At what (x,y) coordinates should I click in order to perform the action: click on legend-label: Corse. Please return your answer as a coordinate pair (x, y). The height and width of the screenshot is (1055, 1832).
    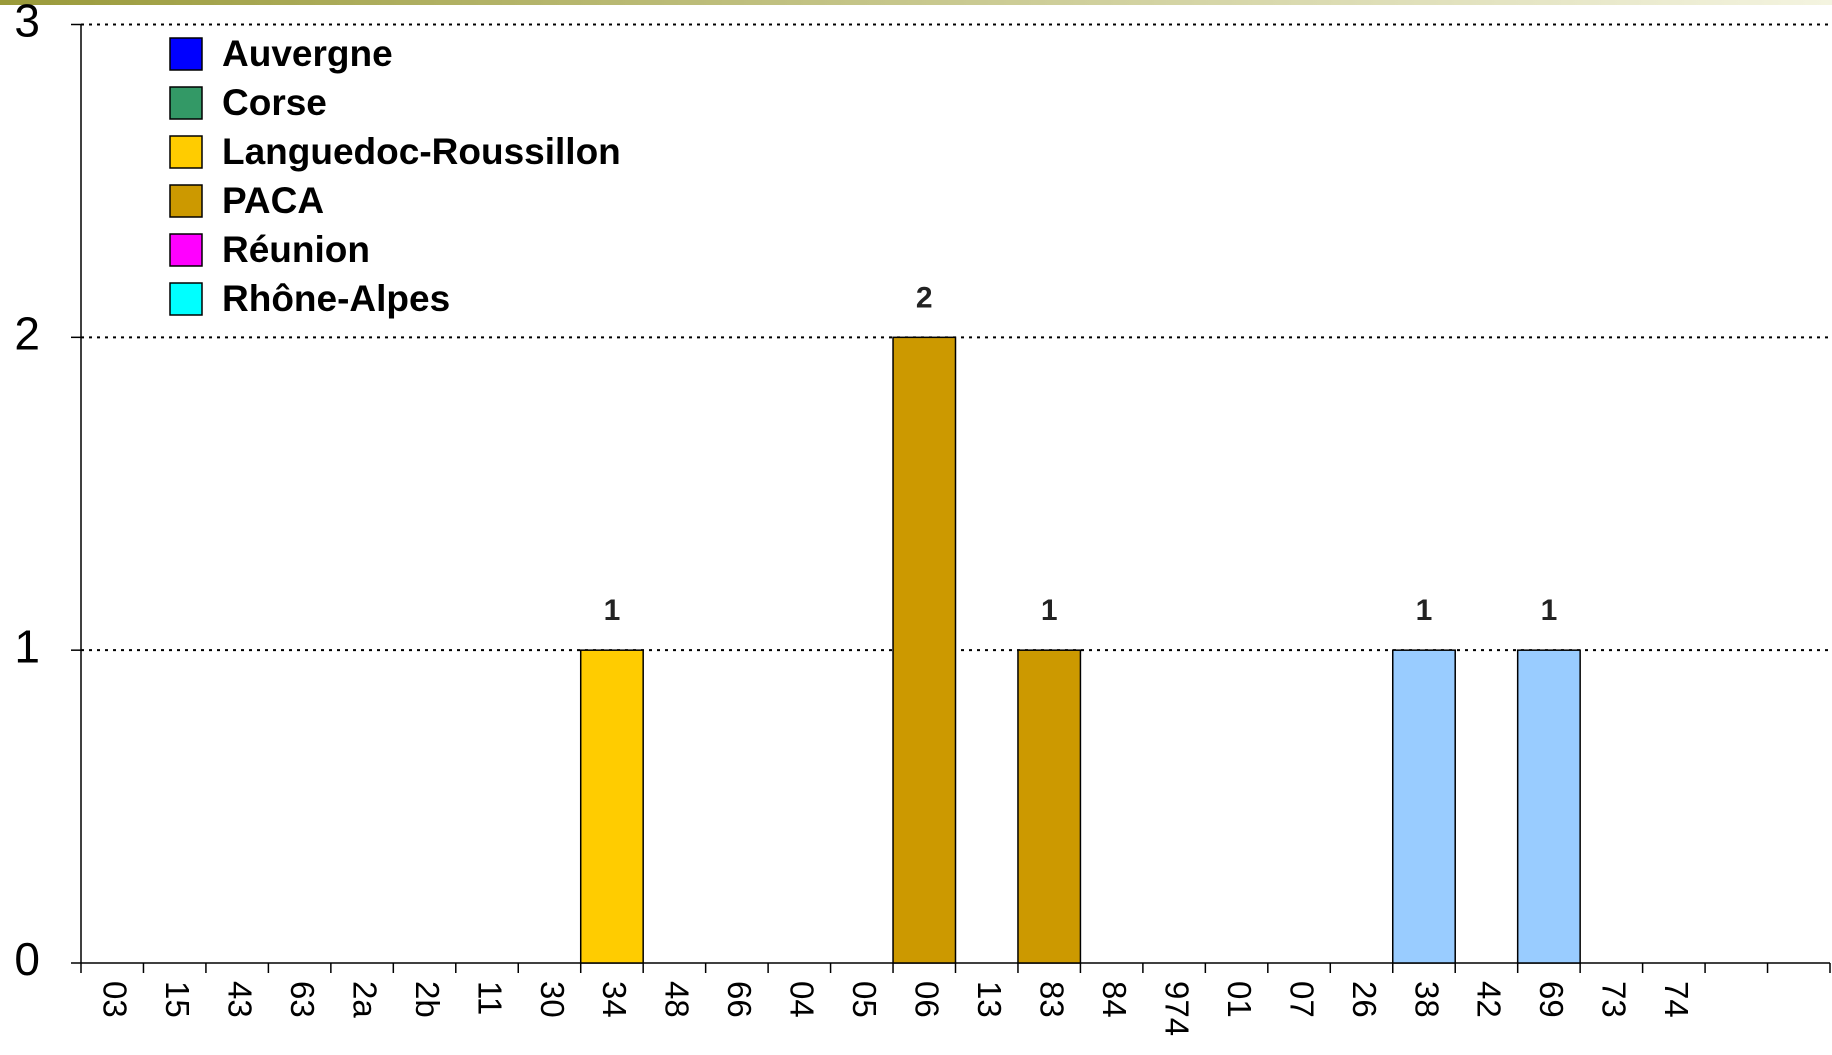
    Looking at the image, I should click on (274, 102).